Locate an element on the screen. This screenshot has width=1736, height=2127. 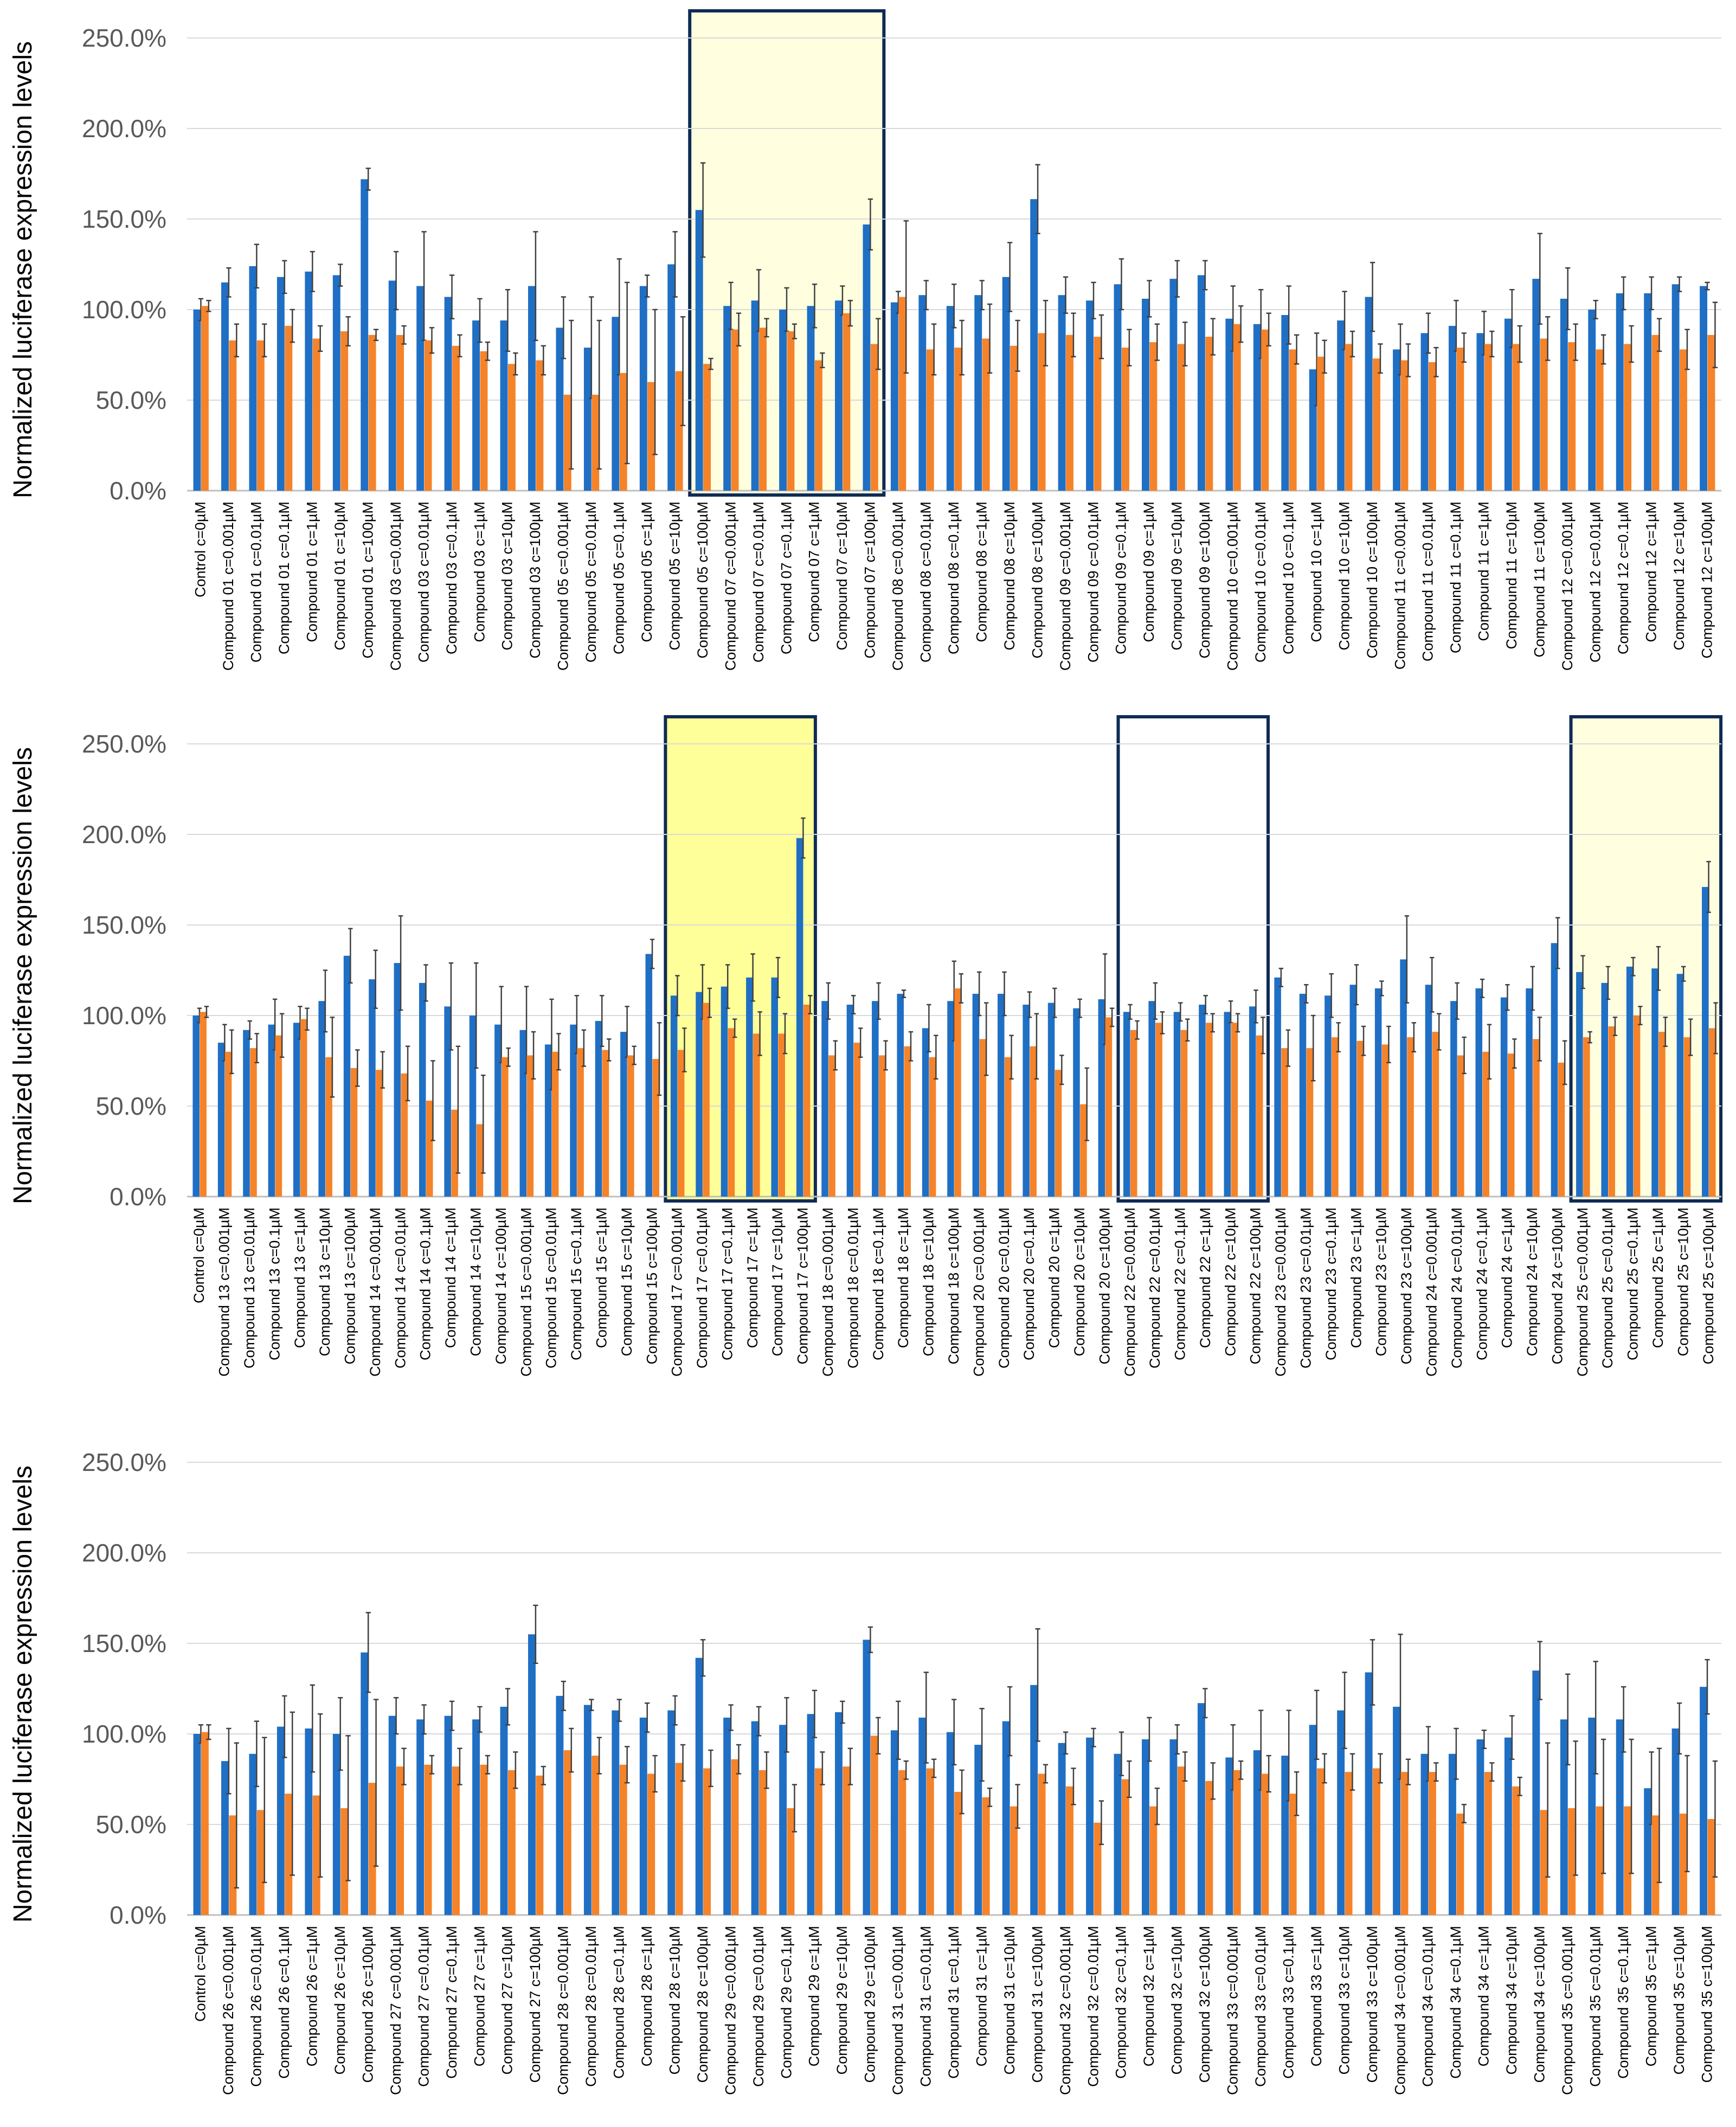
x-tick-label: Compound 14 c=1µM is located at coordinates (450, 1277).